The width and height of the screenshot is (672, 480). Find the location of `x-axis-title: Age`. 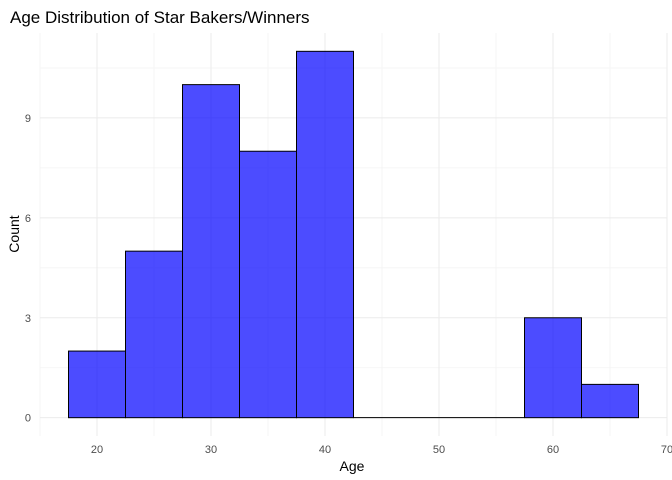

x-axis-title: Age is located at coordinates (352, 466).